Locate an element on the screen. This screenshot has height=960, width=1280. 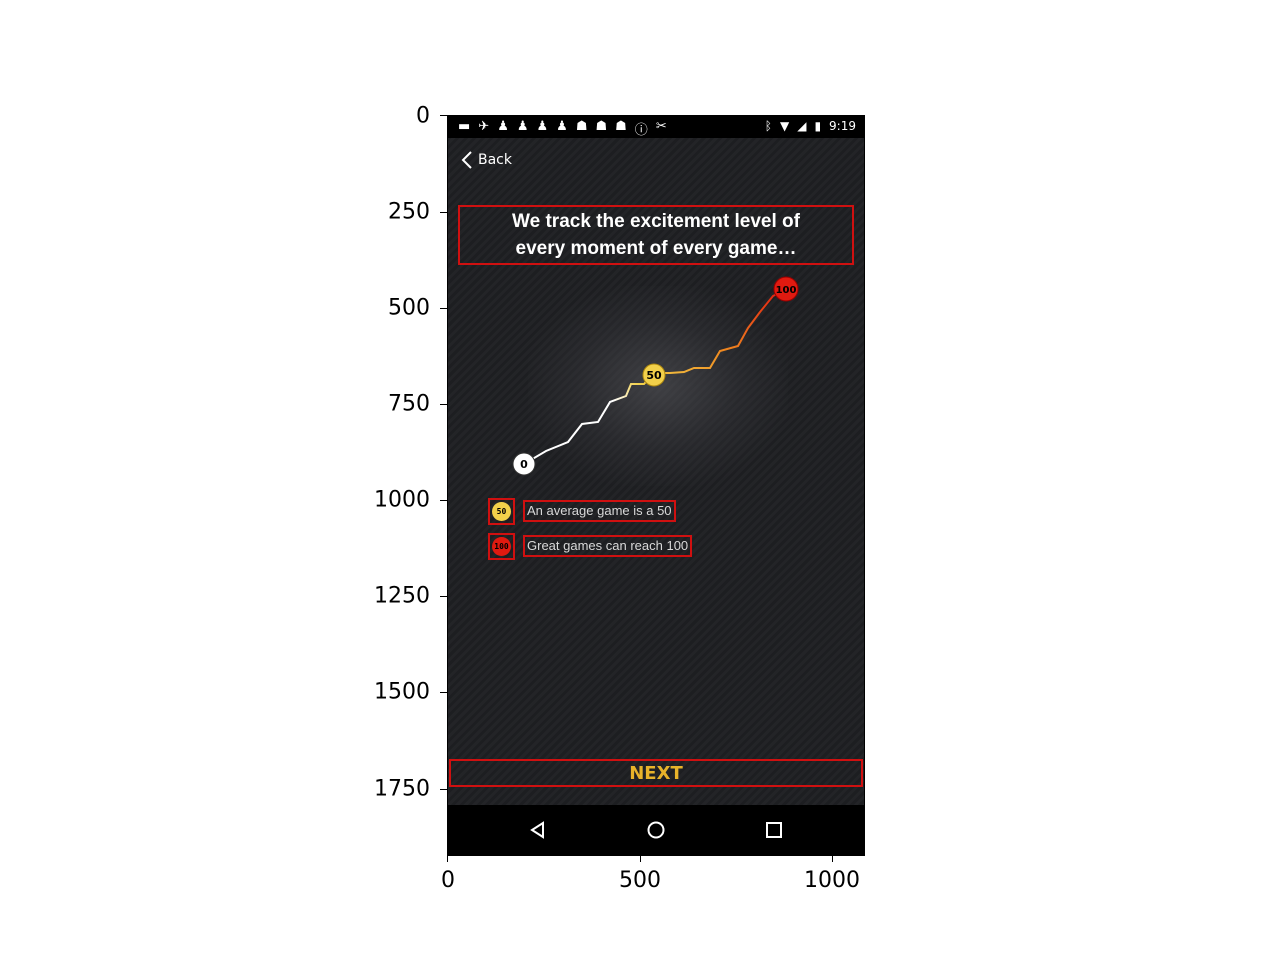
marker-100-label: 100 is located at coordinates (786, 290).